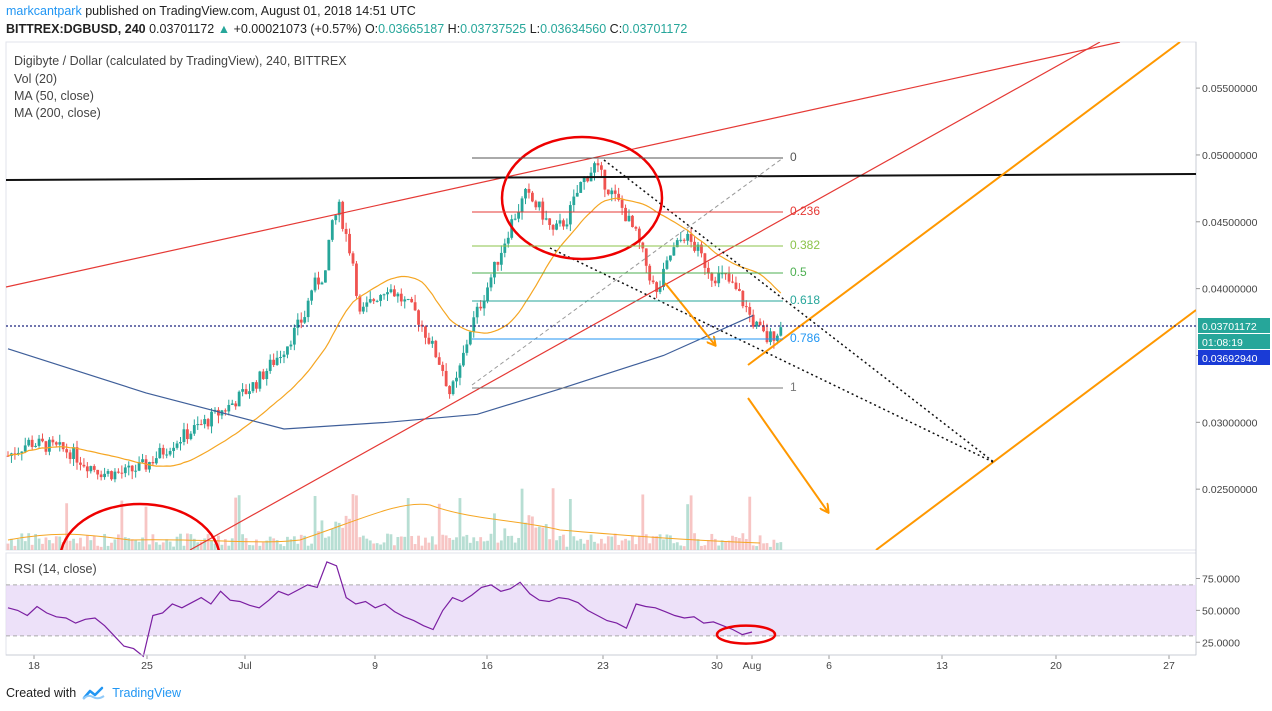 The width and height of the screenshot is (1272, 711). I want to click on close-label: C:, so click(616, 29).